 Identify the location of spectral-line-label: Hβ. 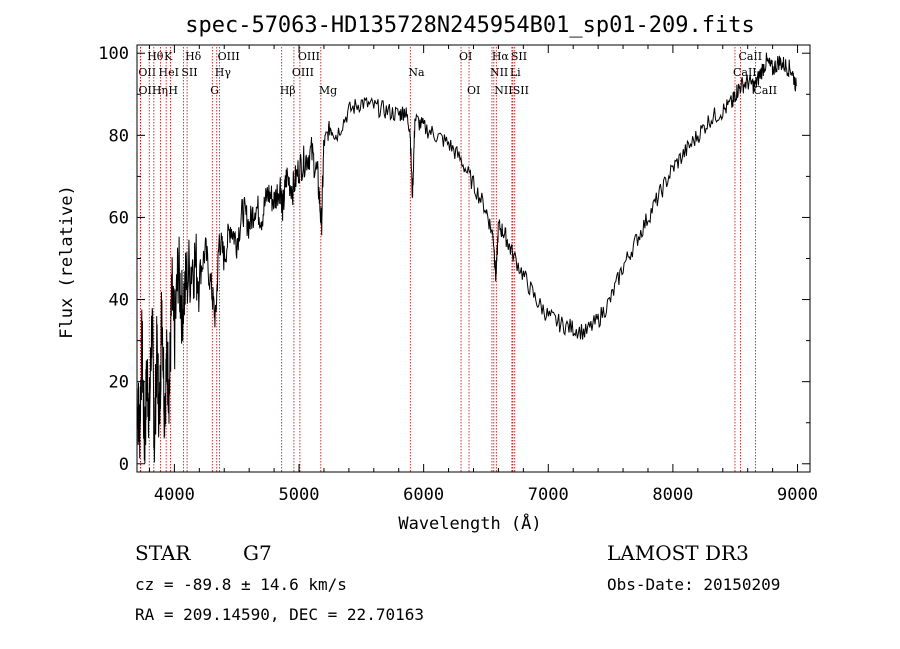
(288, 90).